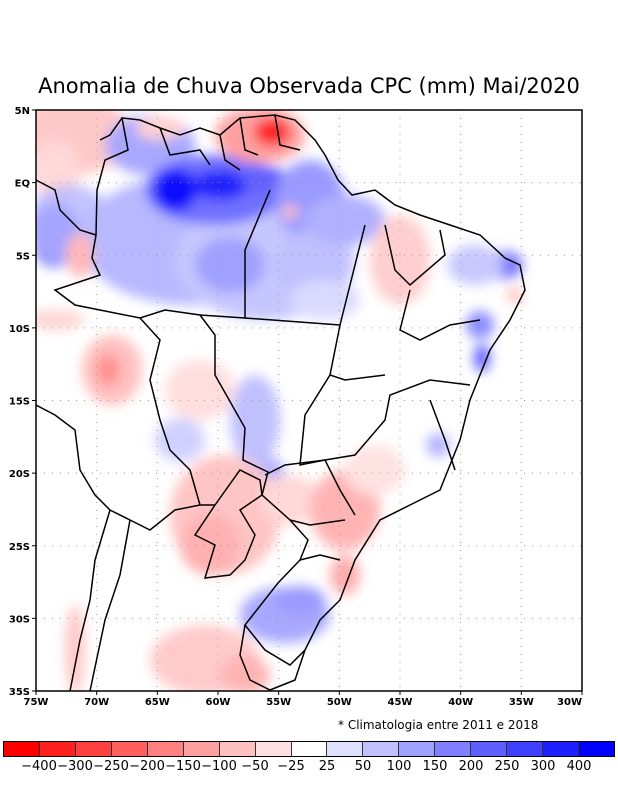  What do you see at coordinates (579, 766) in the screenshot?
I see `colorbar-label: 400` at bounding box center [579, 766].